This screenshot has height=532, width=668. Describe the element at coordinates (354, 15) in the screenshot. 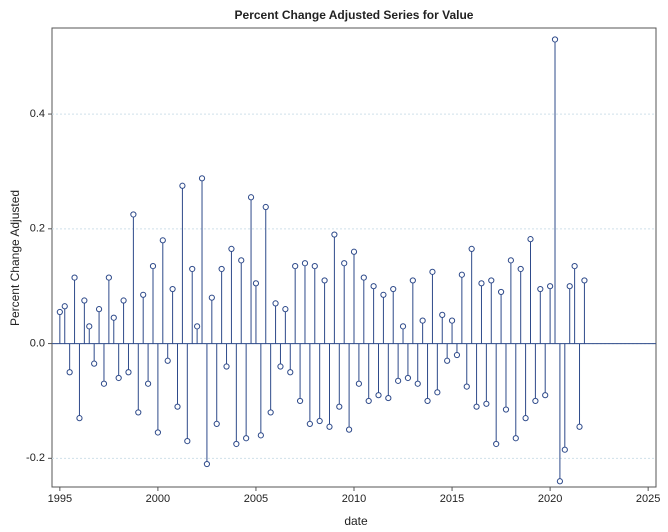

I see `chart-title: Percent Change Adjusted Series for Value` at that location.